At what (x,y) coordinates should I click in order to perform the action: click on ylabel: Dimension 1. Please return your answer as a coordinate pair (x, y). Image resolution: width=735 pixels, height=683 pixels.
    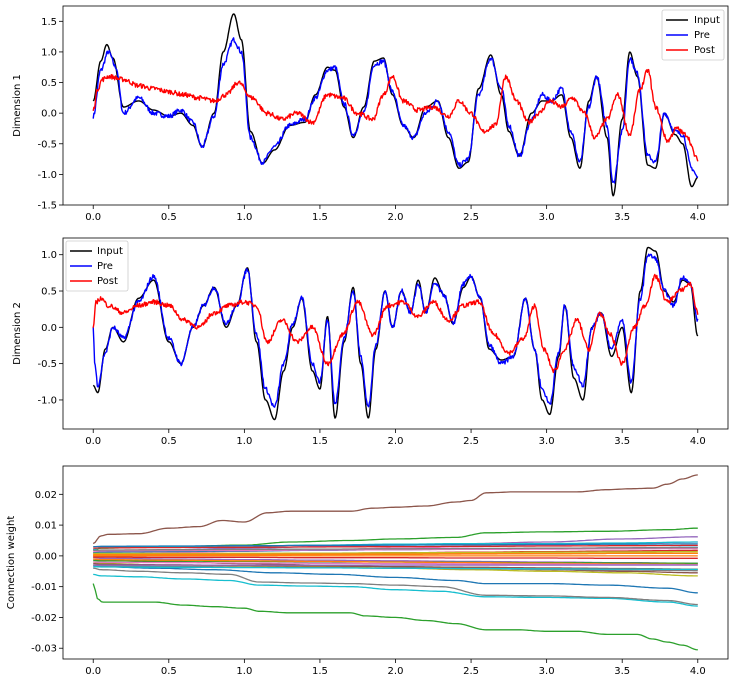
    Looking at the image, I should click on (17, 105).